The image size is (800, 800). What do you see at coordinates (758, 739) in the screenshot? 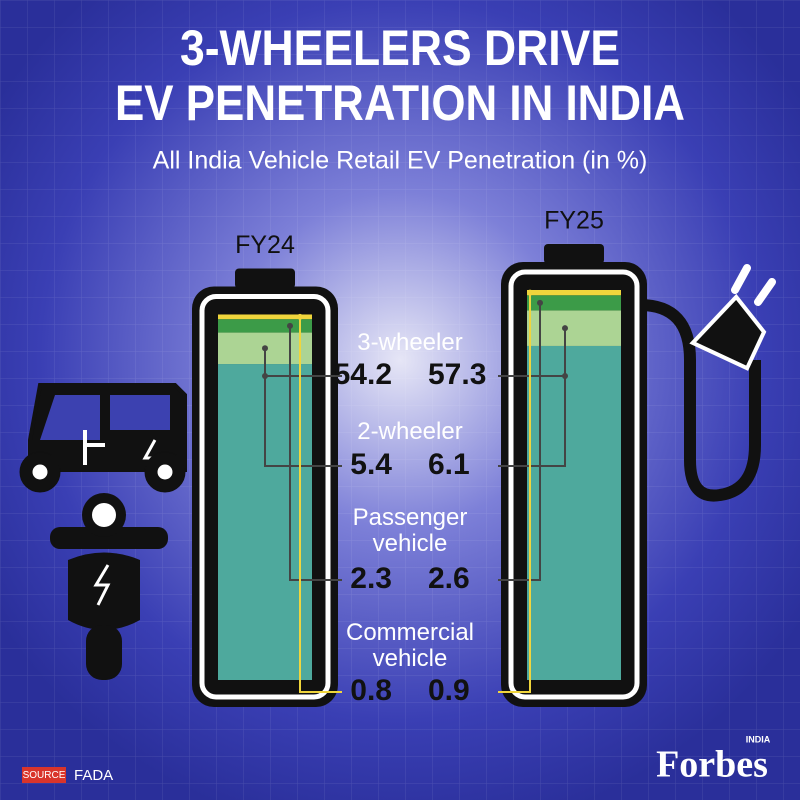
I see `brand-tag: INDIA` at bounding box center [758, 739].